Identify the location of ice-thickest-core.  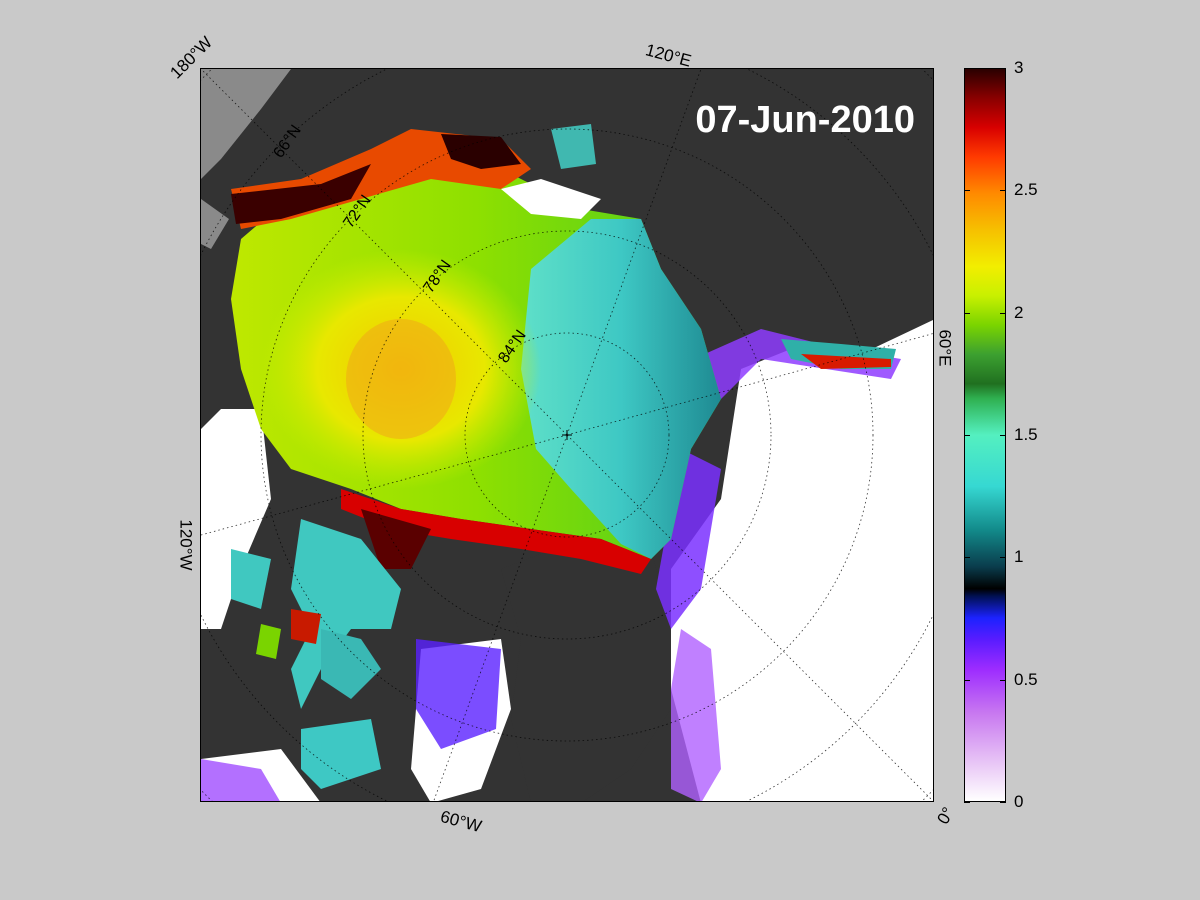
(401, 379).